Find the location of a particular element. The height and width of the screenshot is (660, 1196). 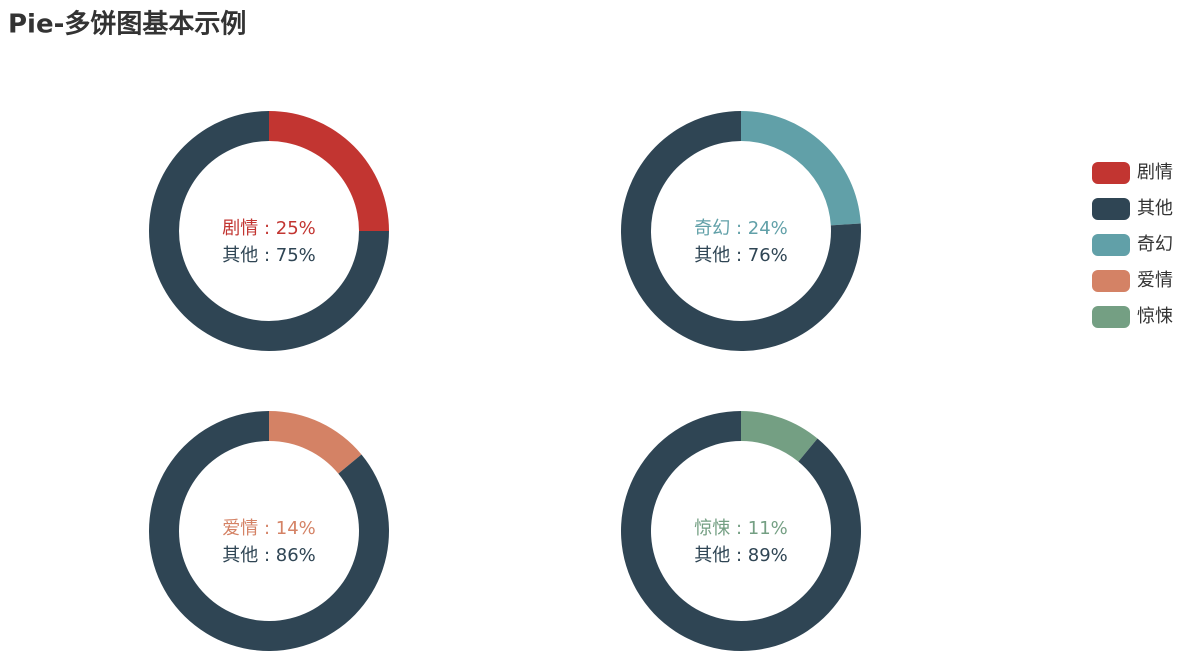

data-label: 奇幻 : 24% is located at coordinates (741, 228).